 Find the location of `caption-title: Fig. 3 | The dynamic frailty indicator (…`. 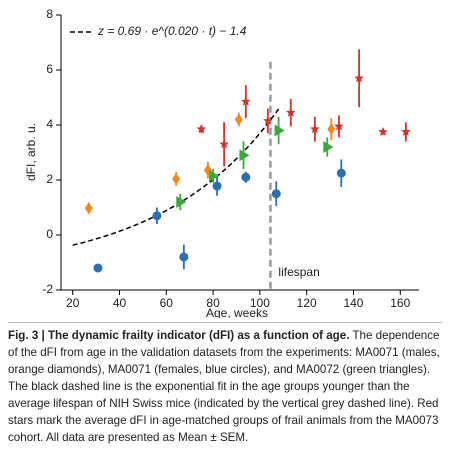

caption-title: Fig. 3 | The dynamic frailty indicator (… is located at coordinates (179, 335).